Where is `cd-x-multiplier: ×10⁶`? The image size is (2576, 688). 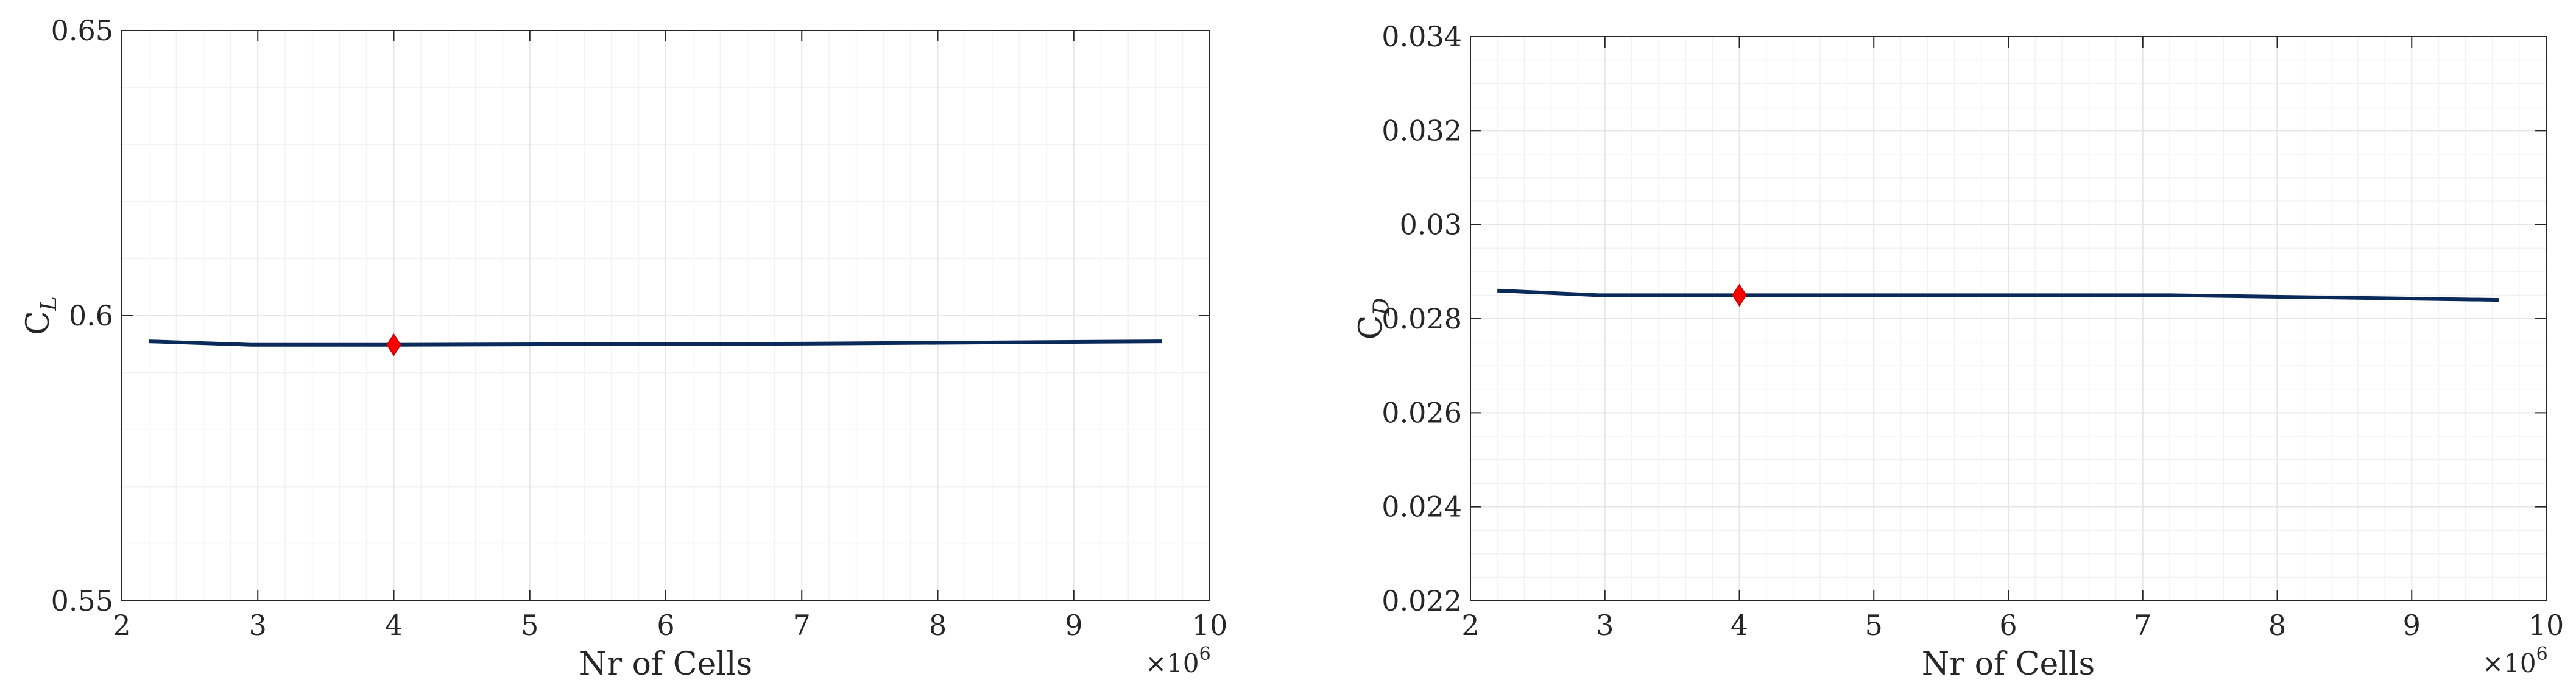 cd-x-multiplier: ×10⁶ is located at coordinates (2515, 661).